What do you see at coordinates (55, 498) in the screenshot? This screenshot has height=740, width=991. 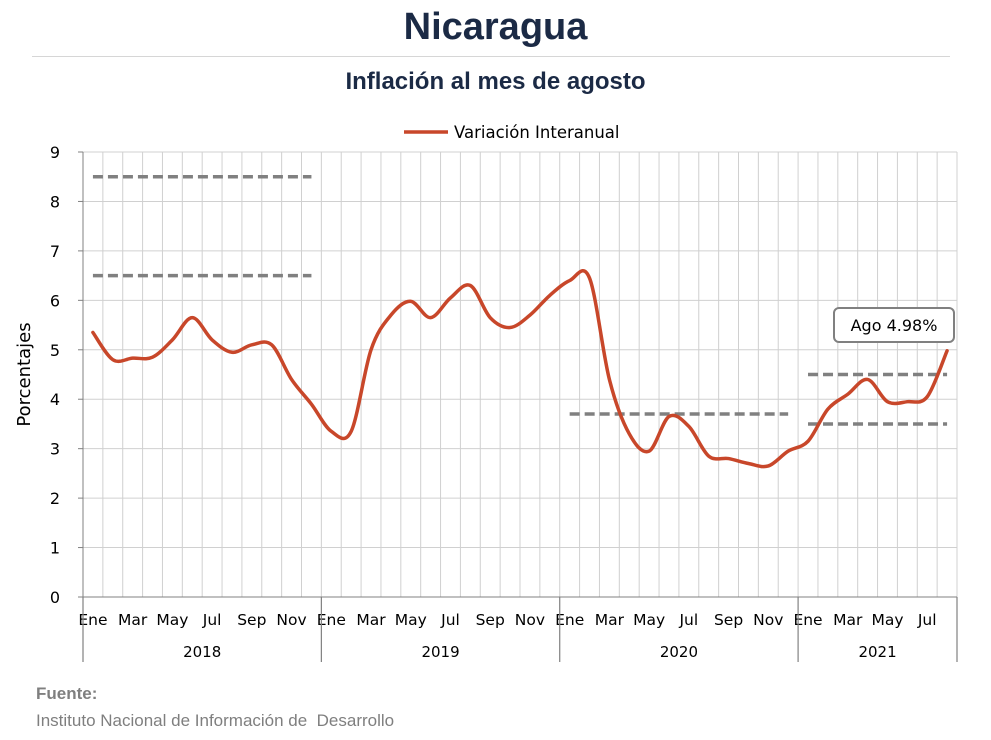 I see `y-tick-label: 2` at bounding box center [55, 498].